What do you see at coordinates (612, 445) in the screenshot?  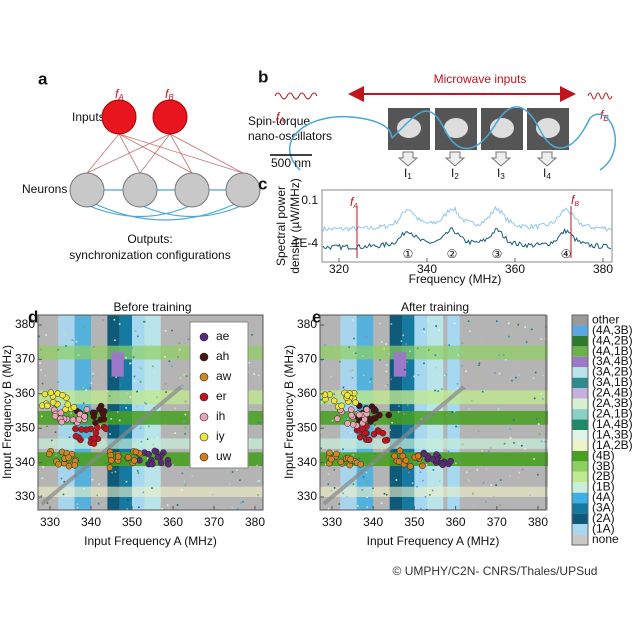 I see `colorbar-label: (1A,2B)` at bounding box center [612, 445].